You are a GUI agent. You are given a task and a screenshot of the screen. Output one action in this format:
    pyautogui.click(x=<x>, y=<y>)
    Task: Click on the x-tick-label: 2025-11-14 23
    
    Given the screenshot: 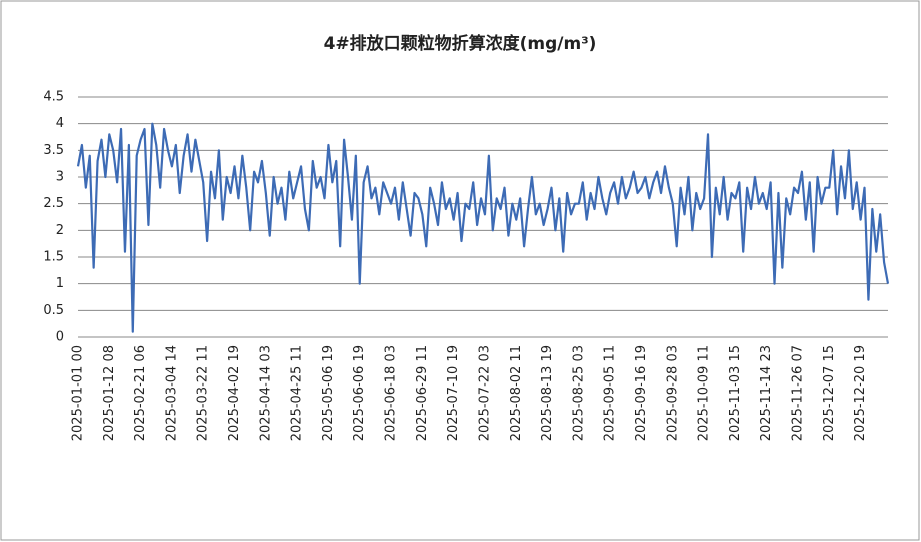 What is the action you would take?
    pyautogui.click(x=766, y=393)
    